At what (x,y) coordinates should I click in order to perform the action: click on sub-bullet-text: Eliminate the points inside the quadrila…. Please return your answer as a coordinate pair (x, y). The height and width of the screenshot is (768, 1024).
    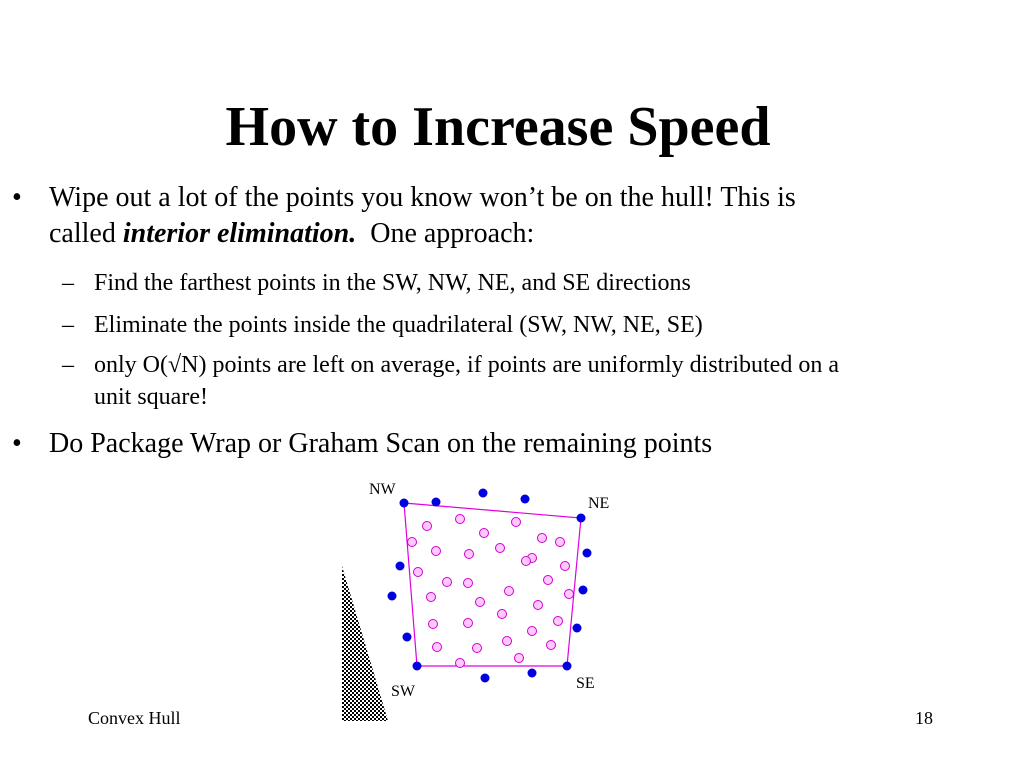
    Looking at the image, I should click on (398, 325).